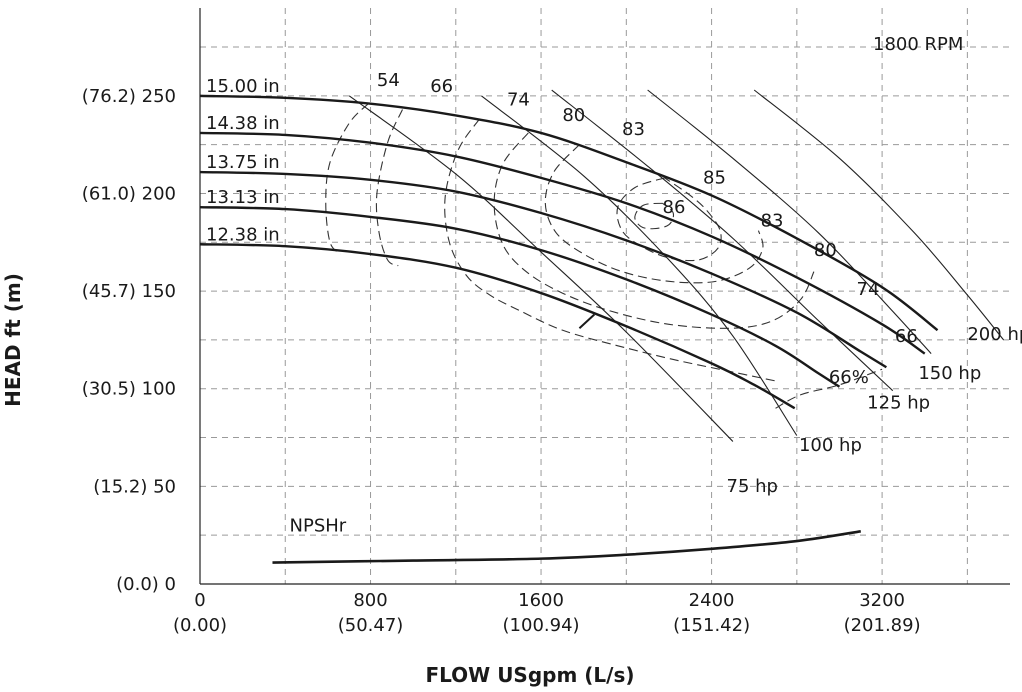 This screenshot has height=692, width=1022. Describe the element at coordinates (129, 96) in the screenshot. I see `y-tick-label: (76.2) 250` at that location.